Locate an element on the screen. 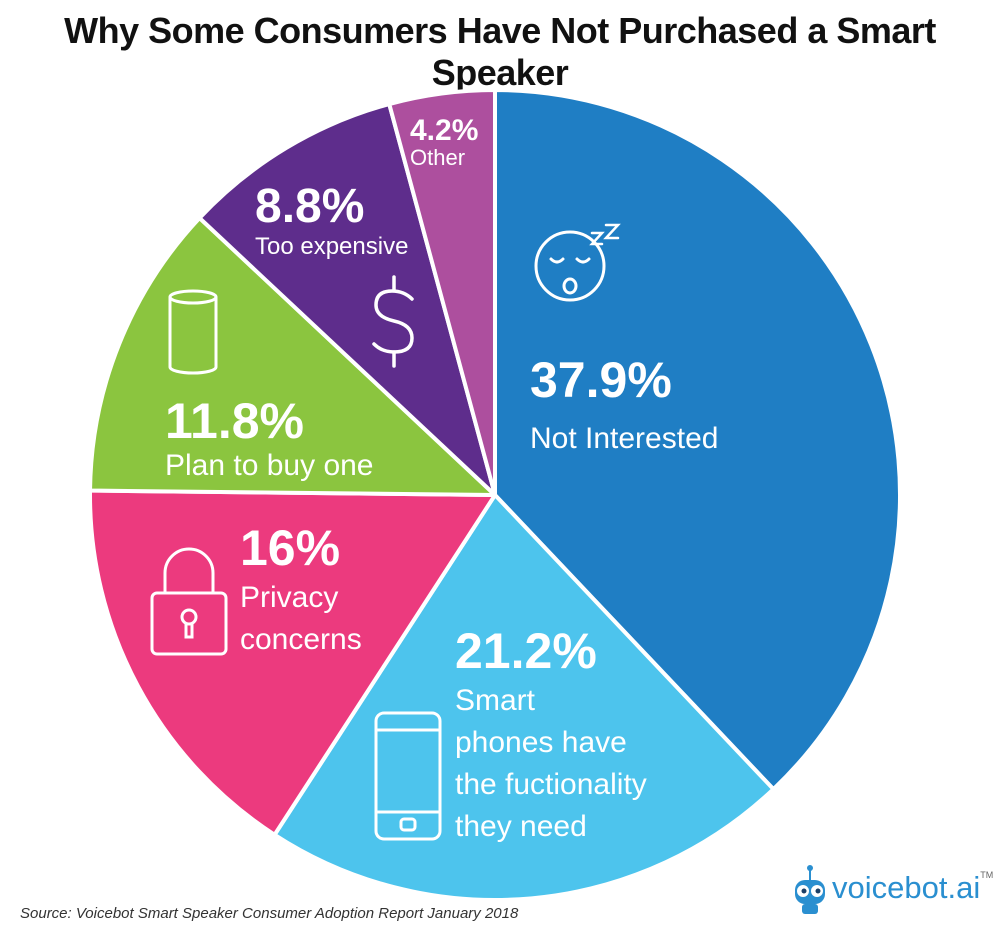 The width and height of the screenshot is (1000, 929). sleeping-face-icon is located at coordinates (577, 262).